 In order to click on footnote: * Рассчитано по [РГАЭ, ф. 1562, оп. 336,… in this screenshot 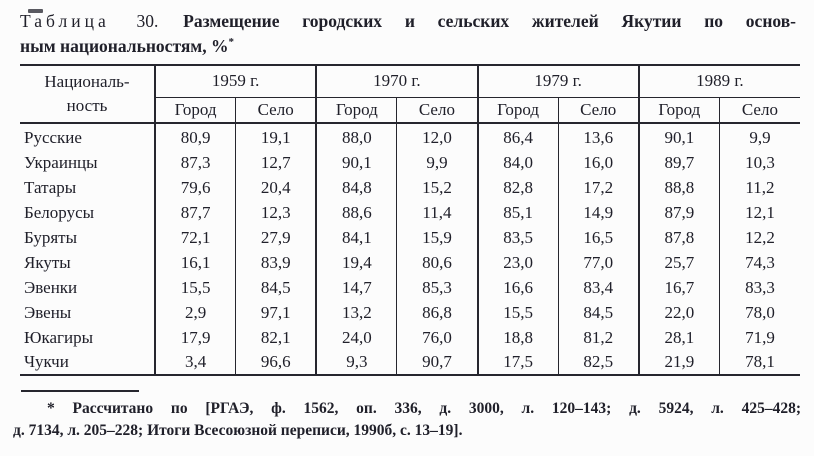, I will do `click(407, 420)`.